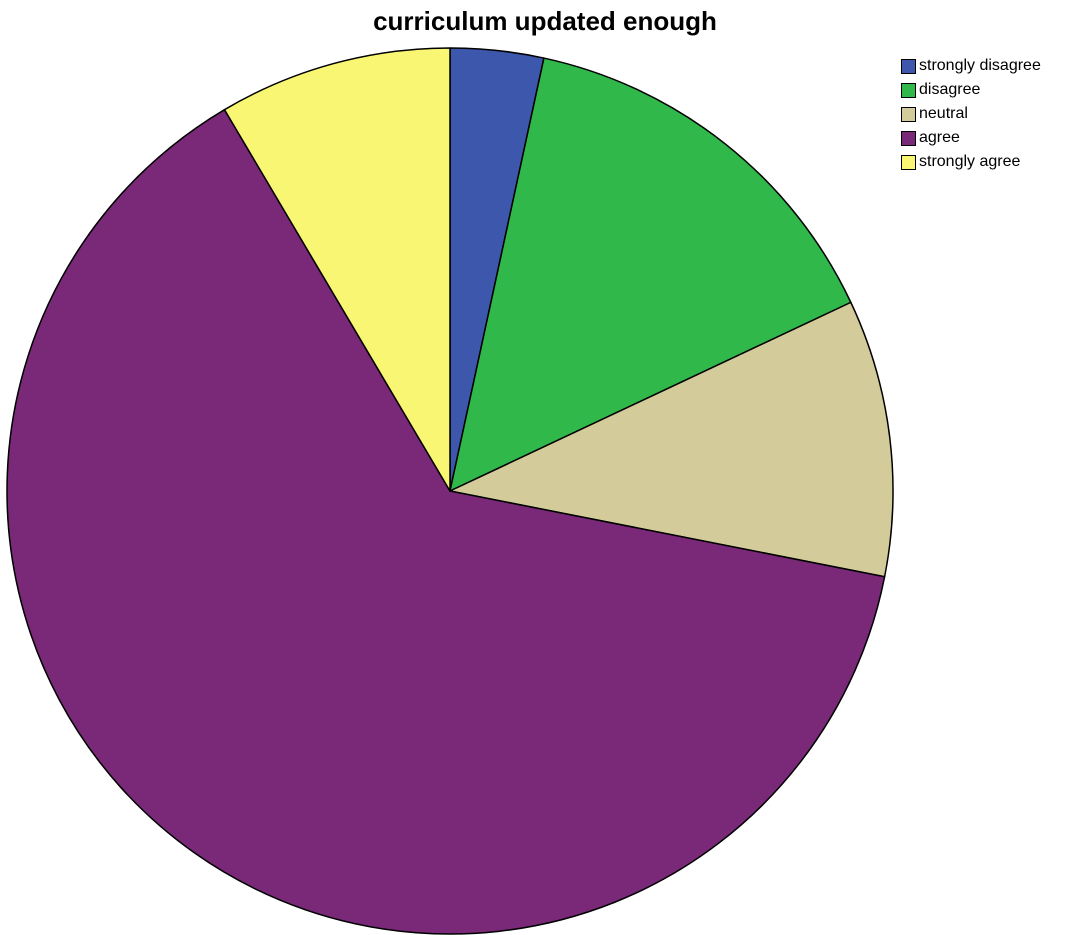 The width and height of the screenshot is (1090, 935). I want to click on legend-label: disagree, so click(950, 89).